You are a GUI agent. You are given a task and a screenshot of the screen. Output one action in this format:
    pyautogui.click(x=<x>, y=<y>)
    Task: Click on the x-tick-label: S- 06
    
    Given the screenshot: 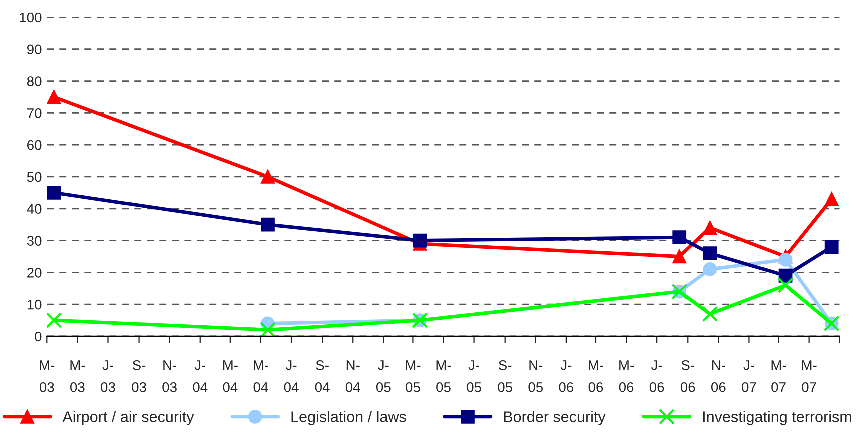 What is the action you would take?
    pyautogui.click(x=688, y=376)
    